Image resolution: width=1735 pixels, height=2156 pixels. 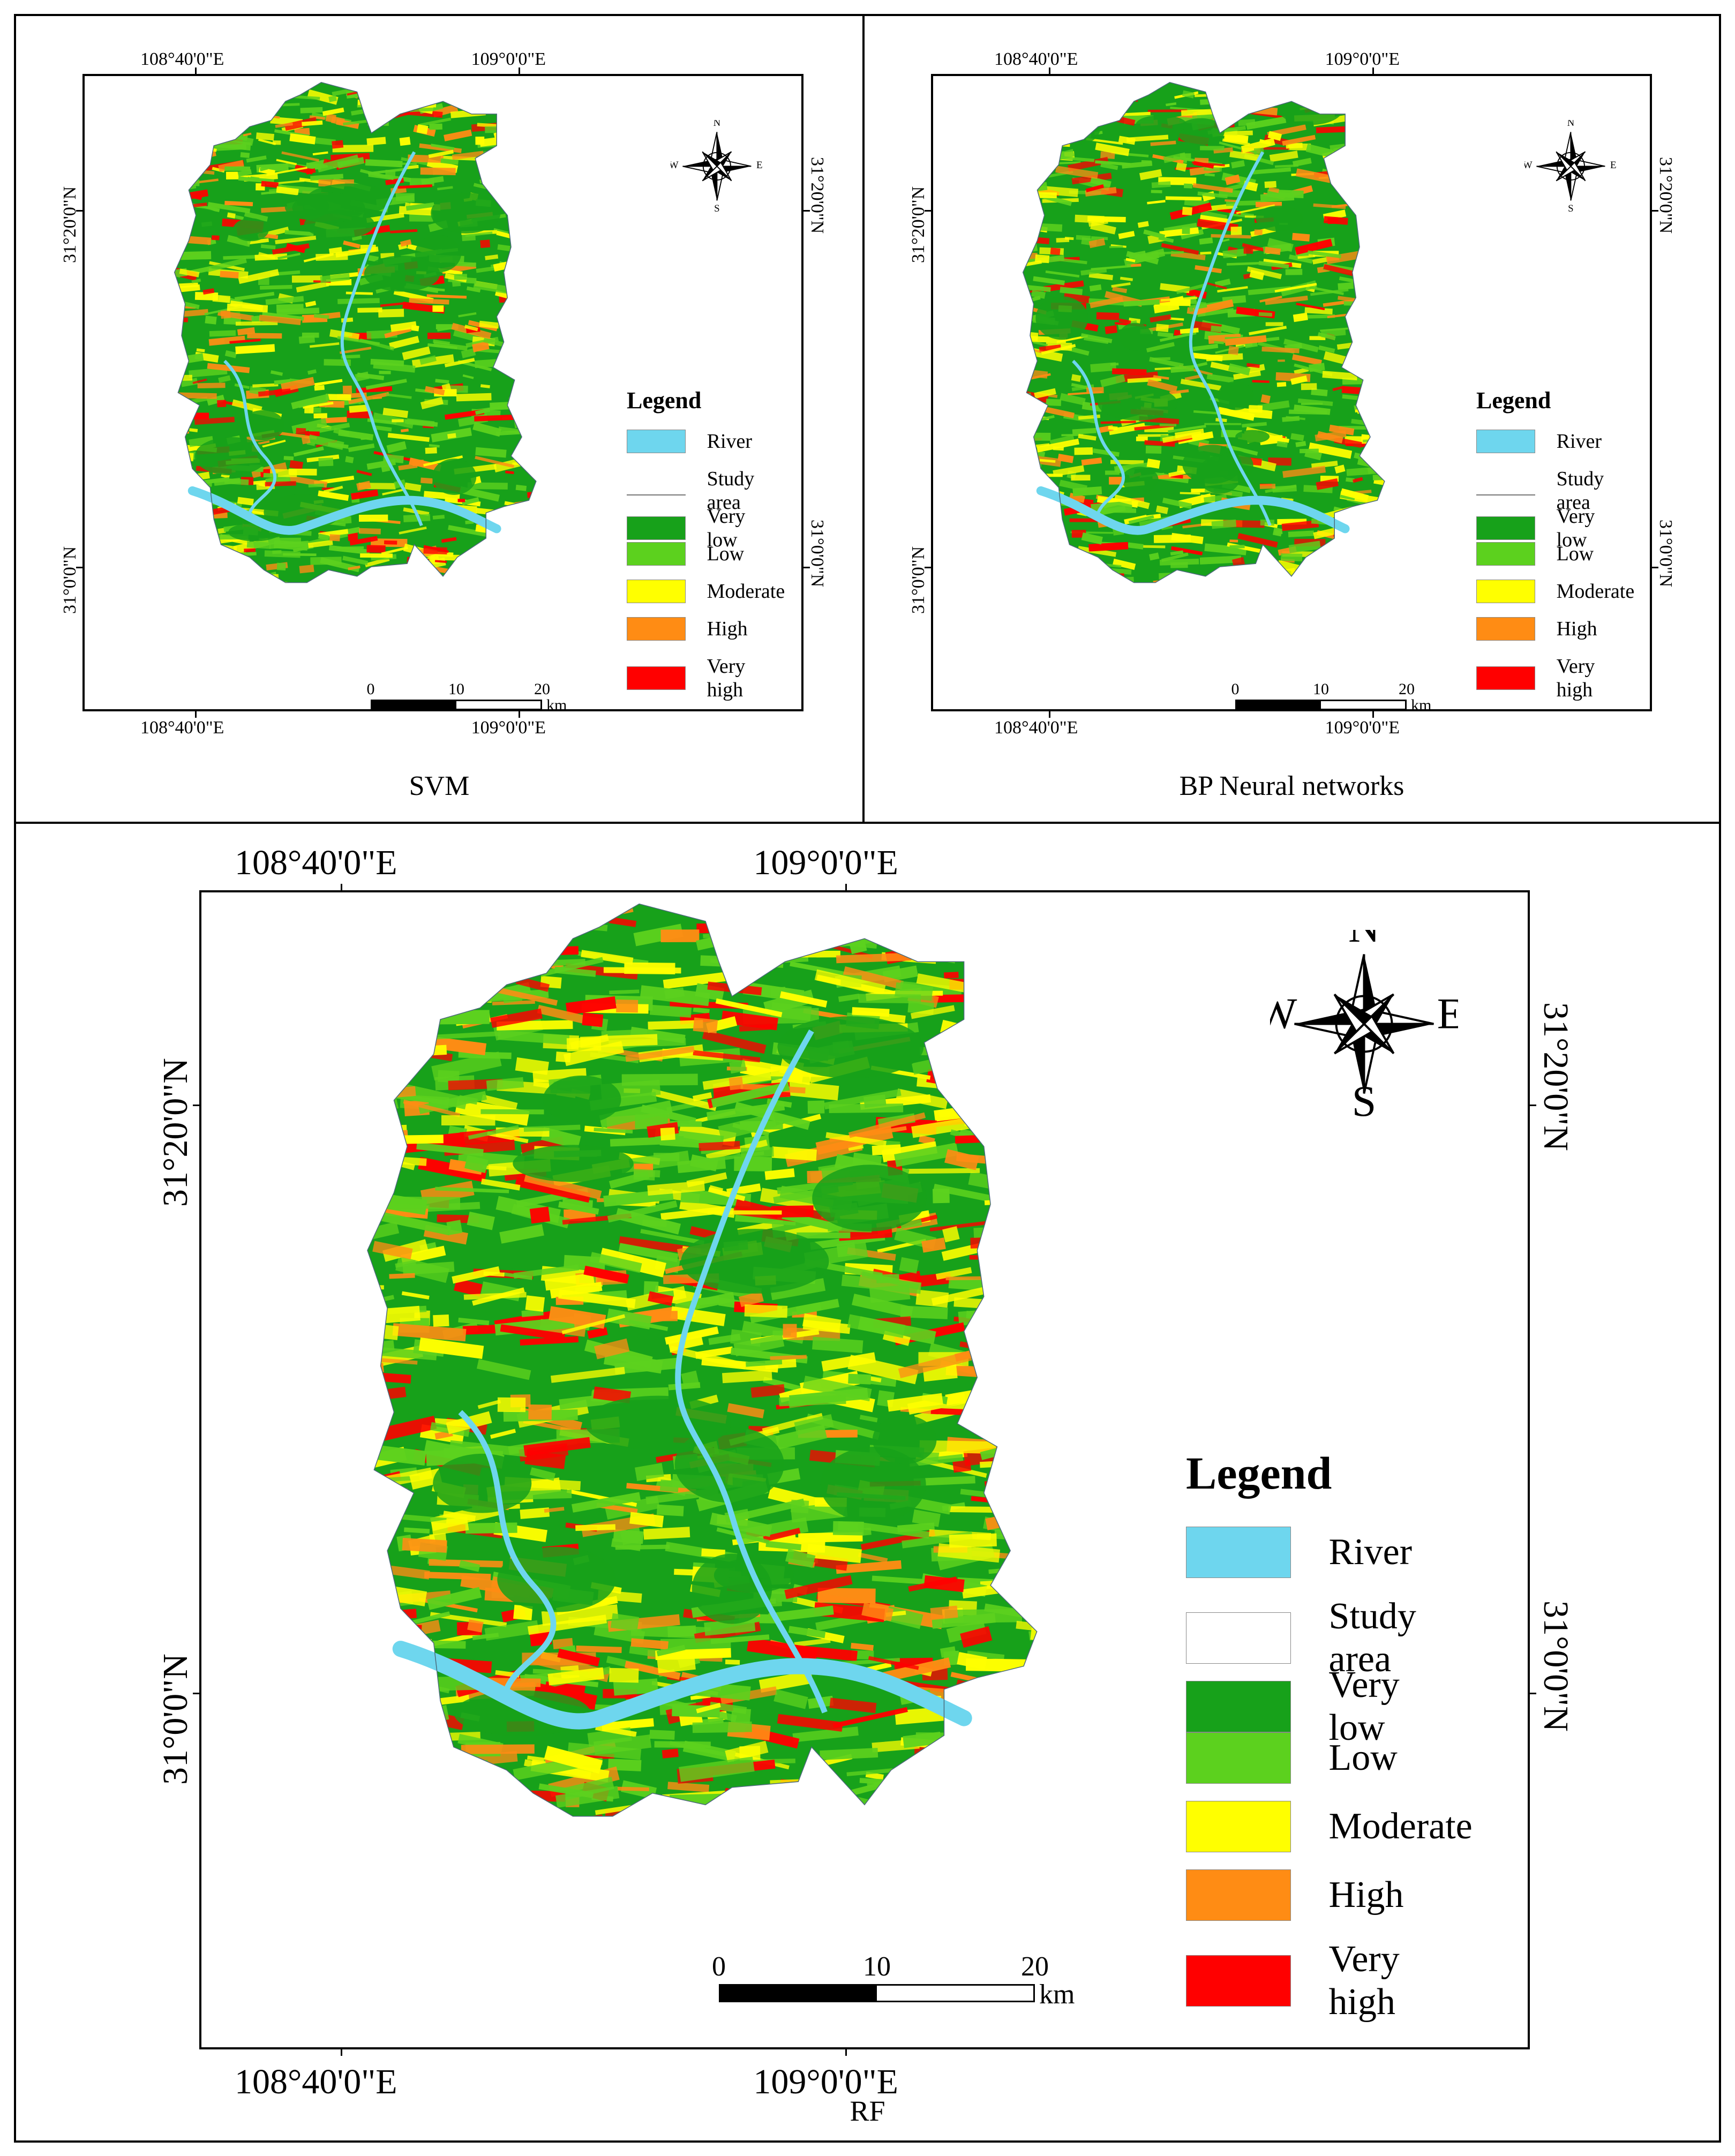 I want to click on legend-label: Study area, so click(x=731, y=491).